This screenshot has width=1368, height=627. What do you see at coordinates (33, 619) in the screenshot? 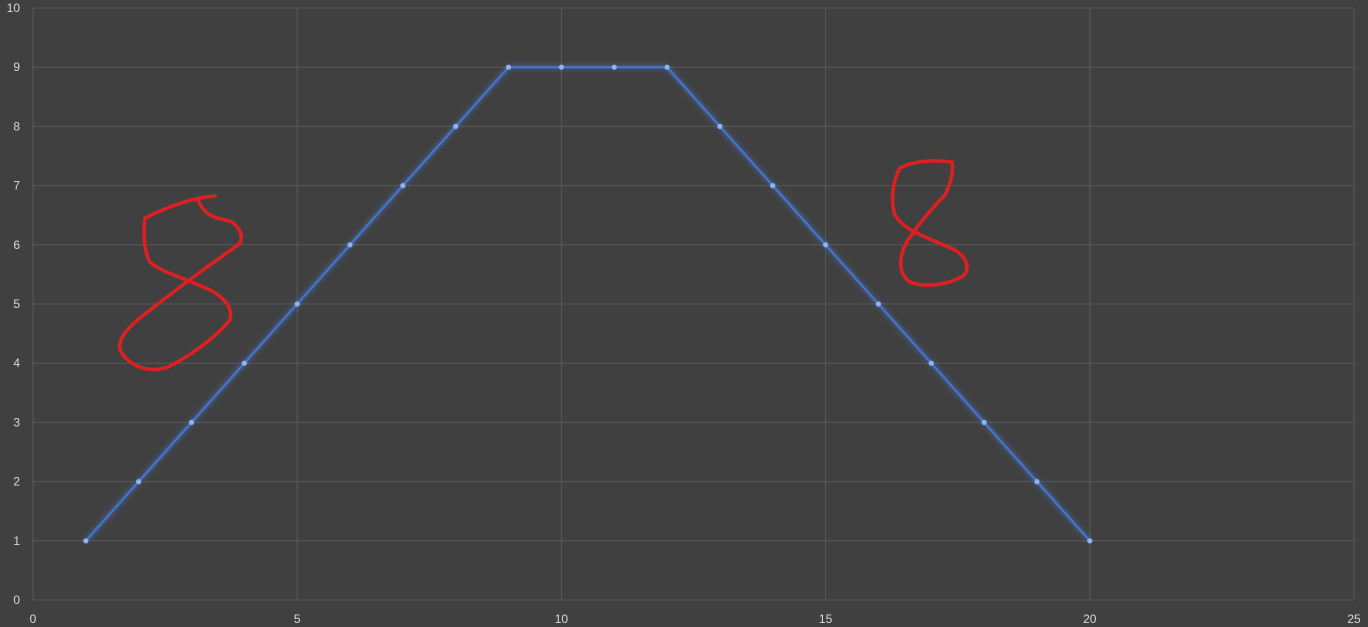
I see `x-tick-label: 0` at bounding box center [33, 619].